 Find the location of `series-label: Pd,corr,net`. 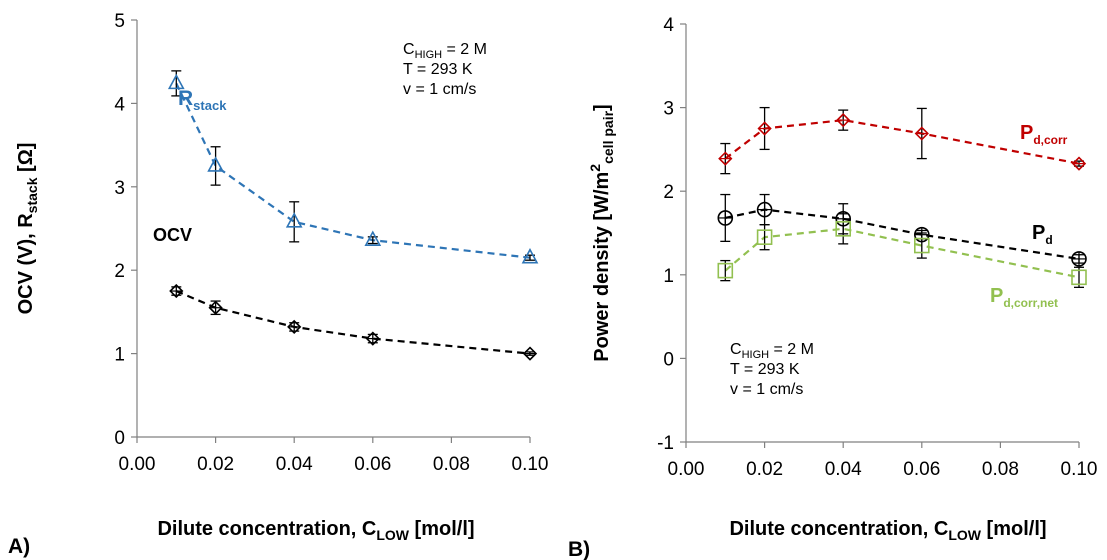

series-label: Pd,corr,net is located at coordinates (1024, 297).